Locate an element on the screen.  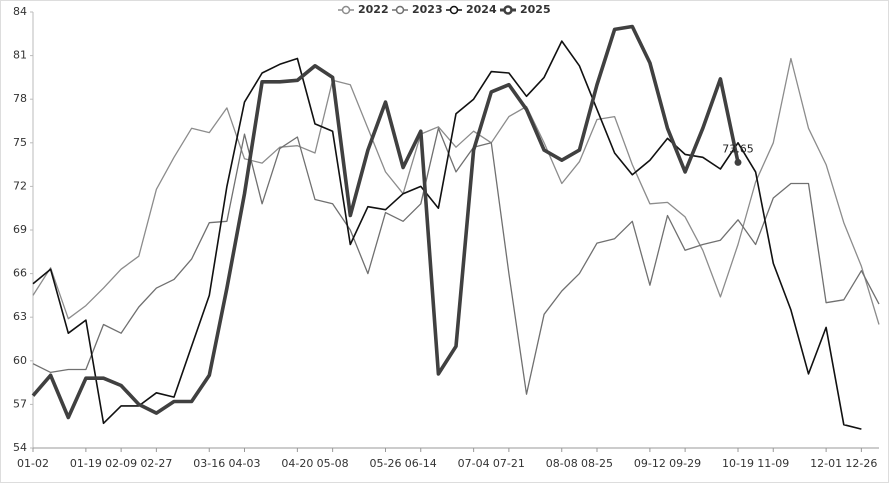
y-tick-label: 57 is located at coordinates (20, 403).